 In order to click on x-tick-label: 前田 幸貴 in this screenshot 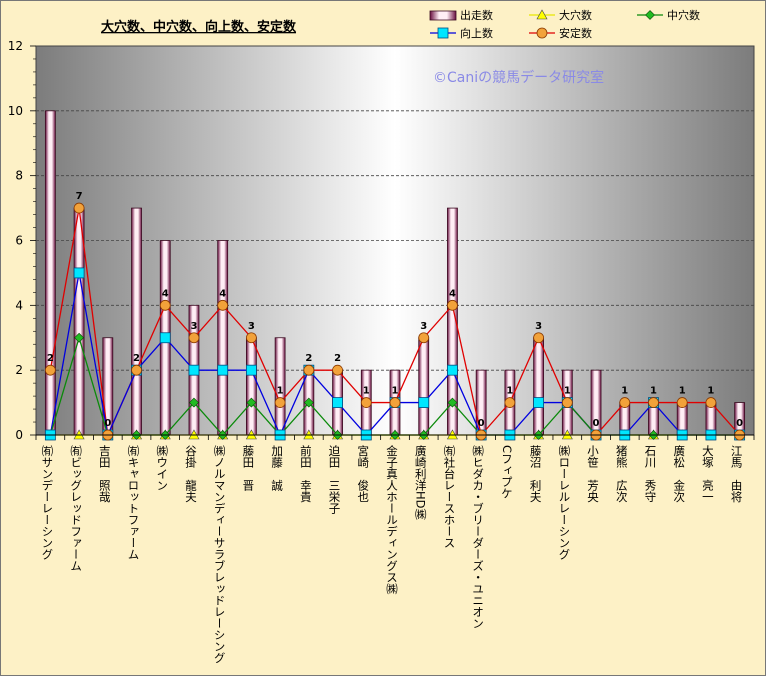, I will do `click(306, 473)`.